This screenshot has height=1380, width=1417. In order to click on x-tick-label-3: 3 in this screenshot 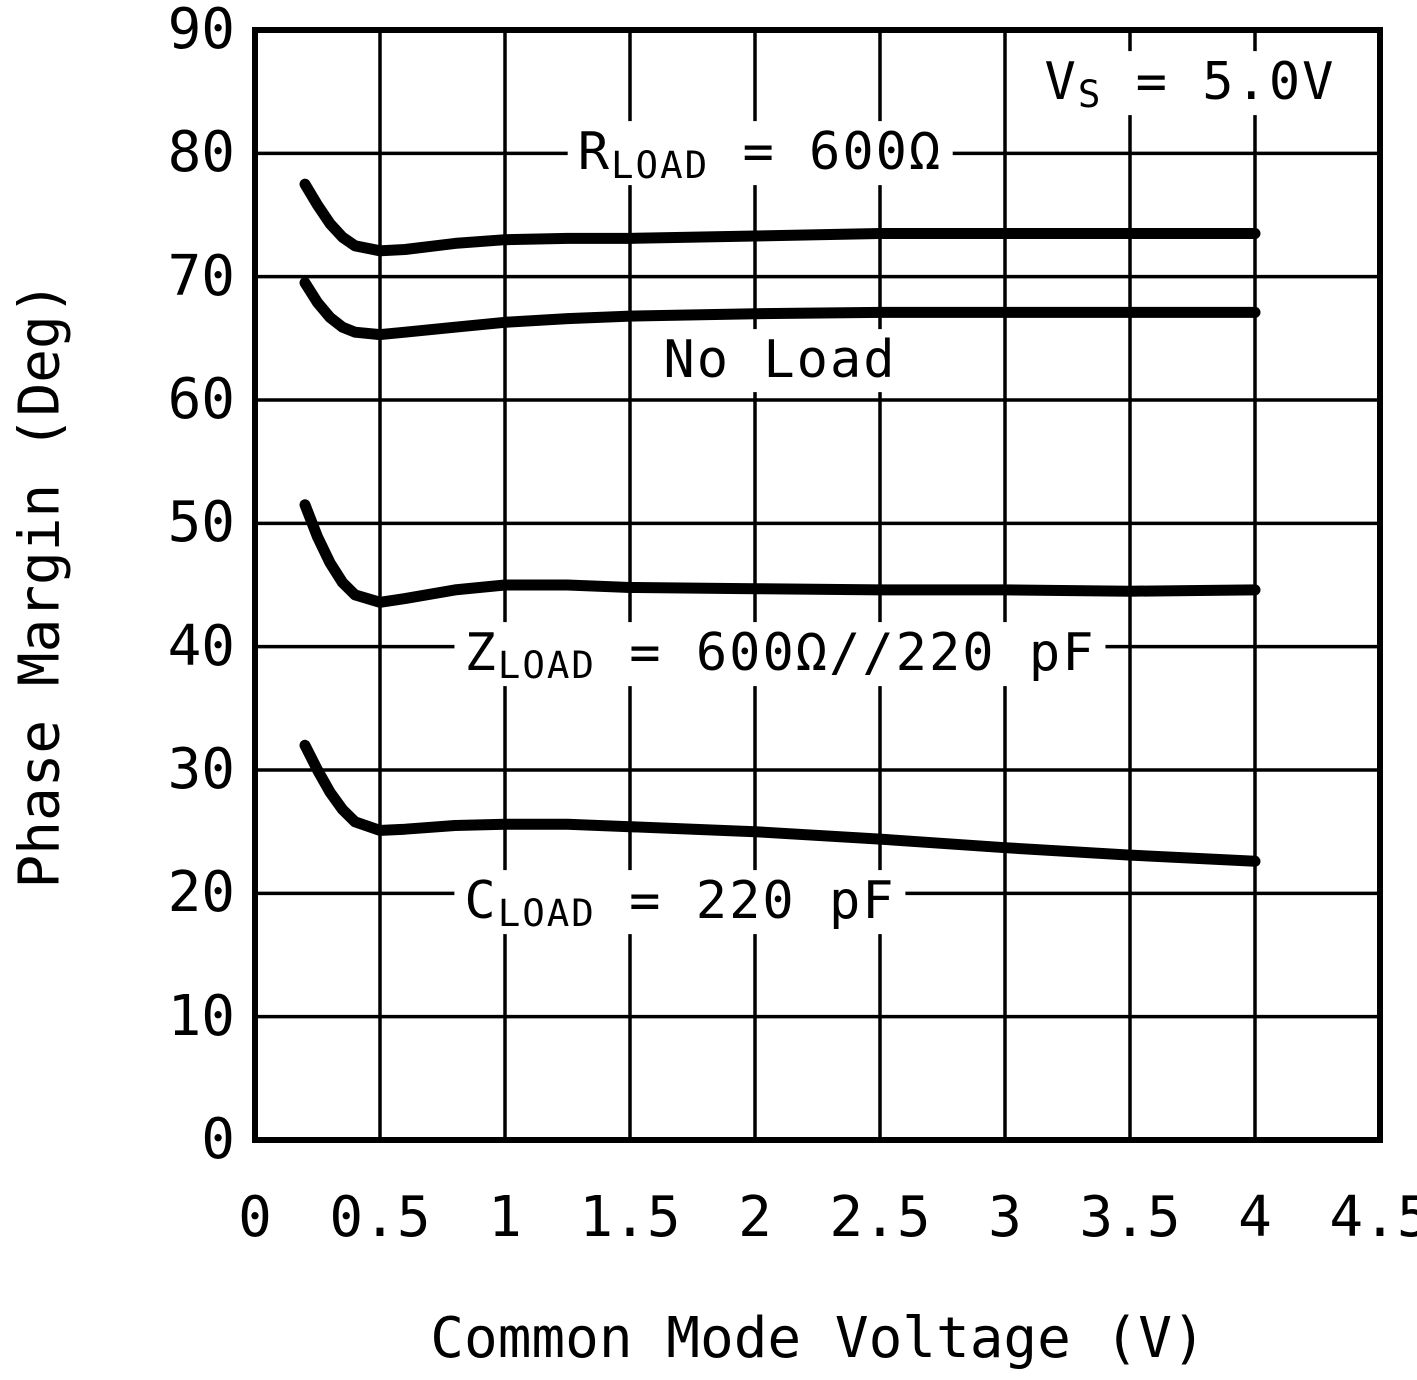, I will do `click(1005, 1217)`.